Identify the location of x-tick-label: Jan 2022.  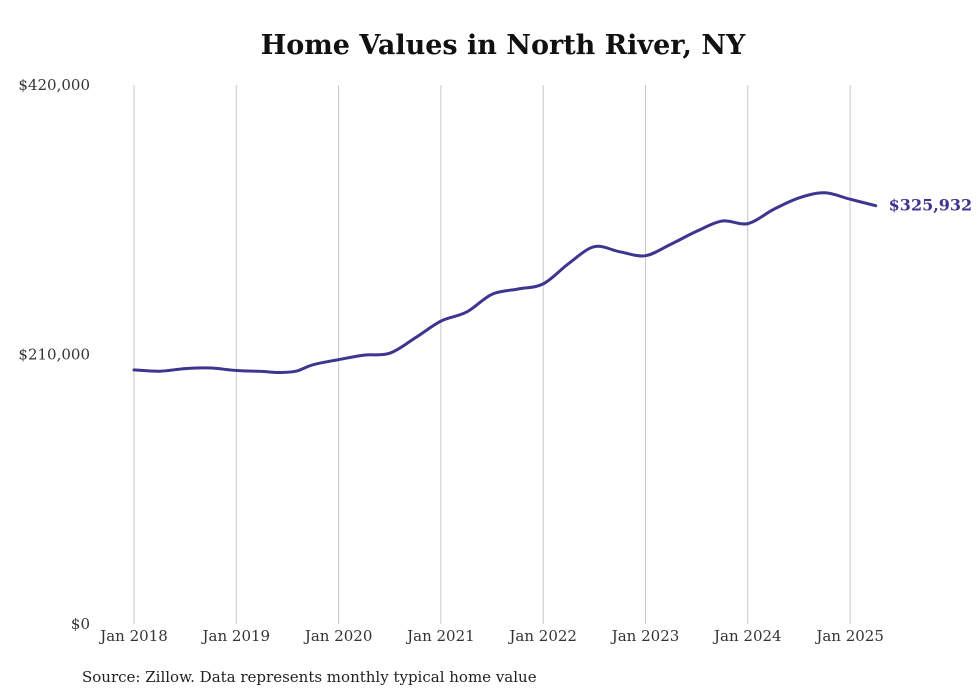
(542, 636).